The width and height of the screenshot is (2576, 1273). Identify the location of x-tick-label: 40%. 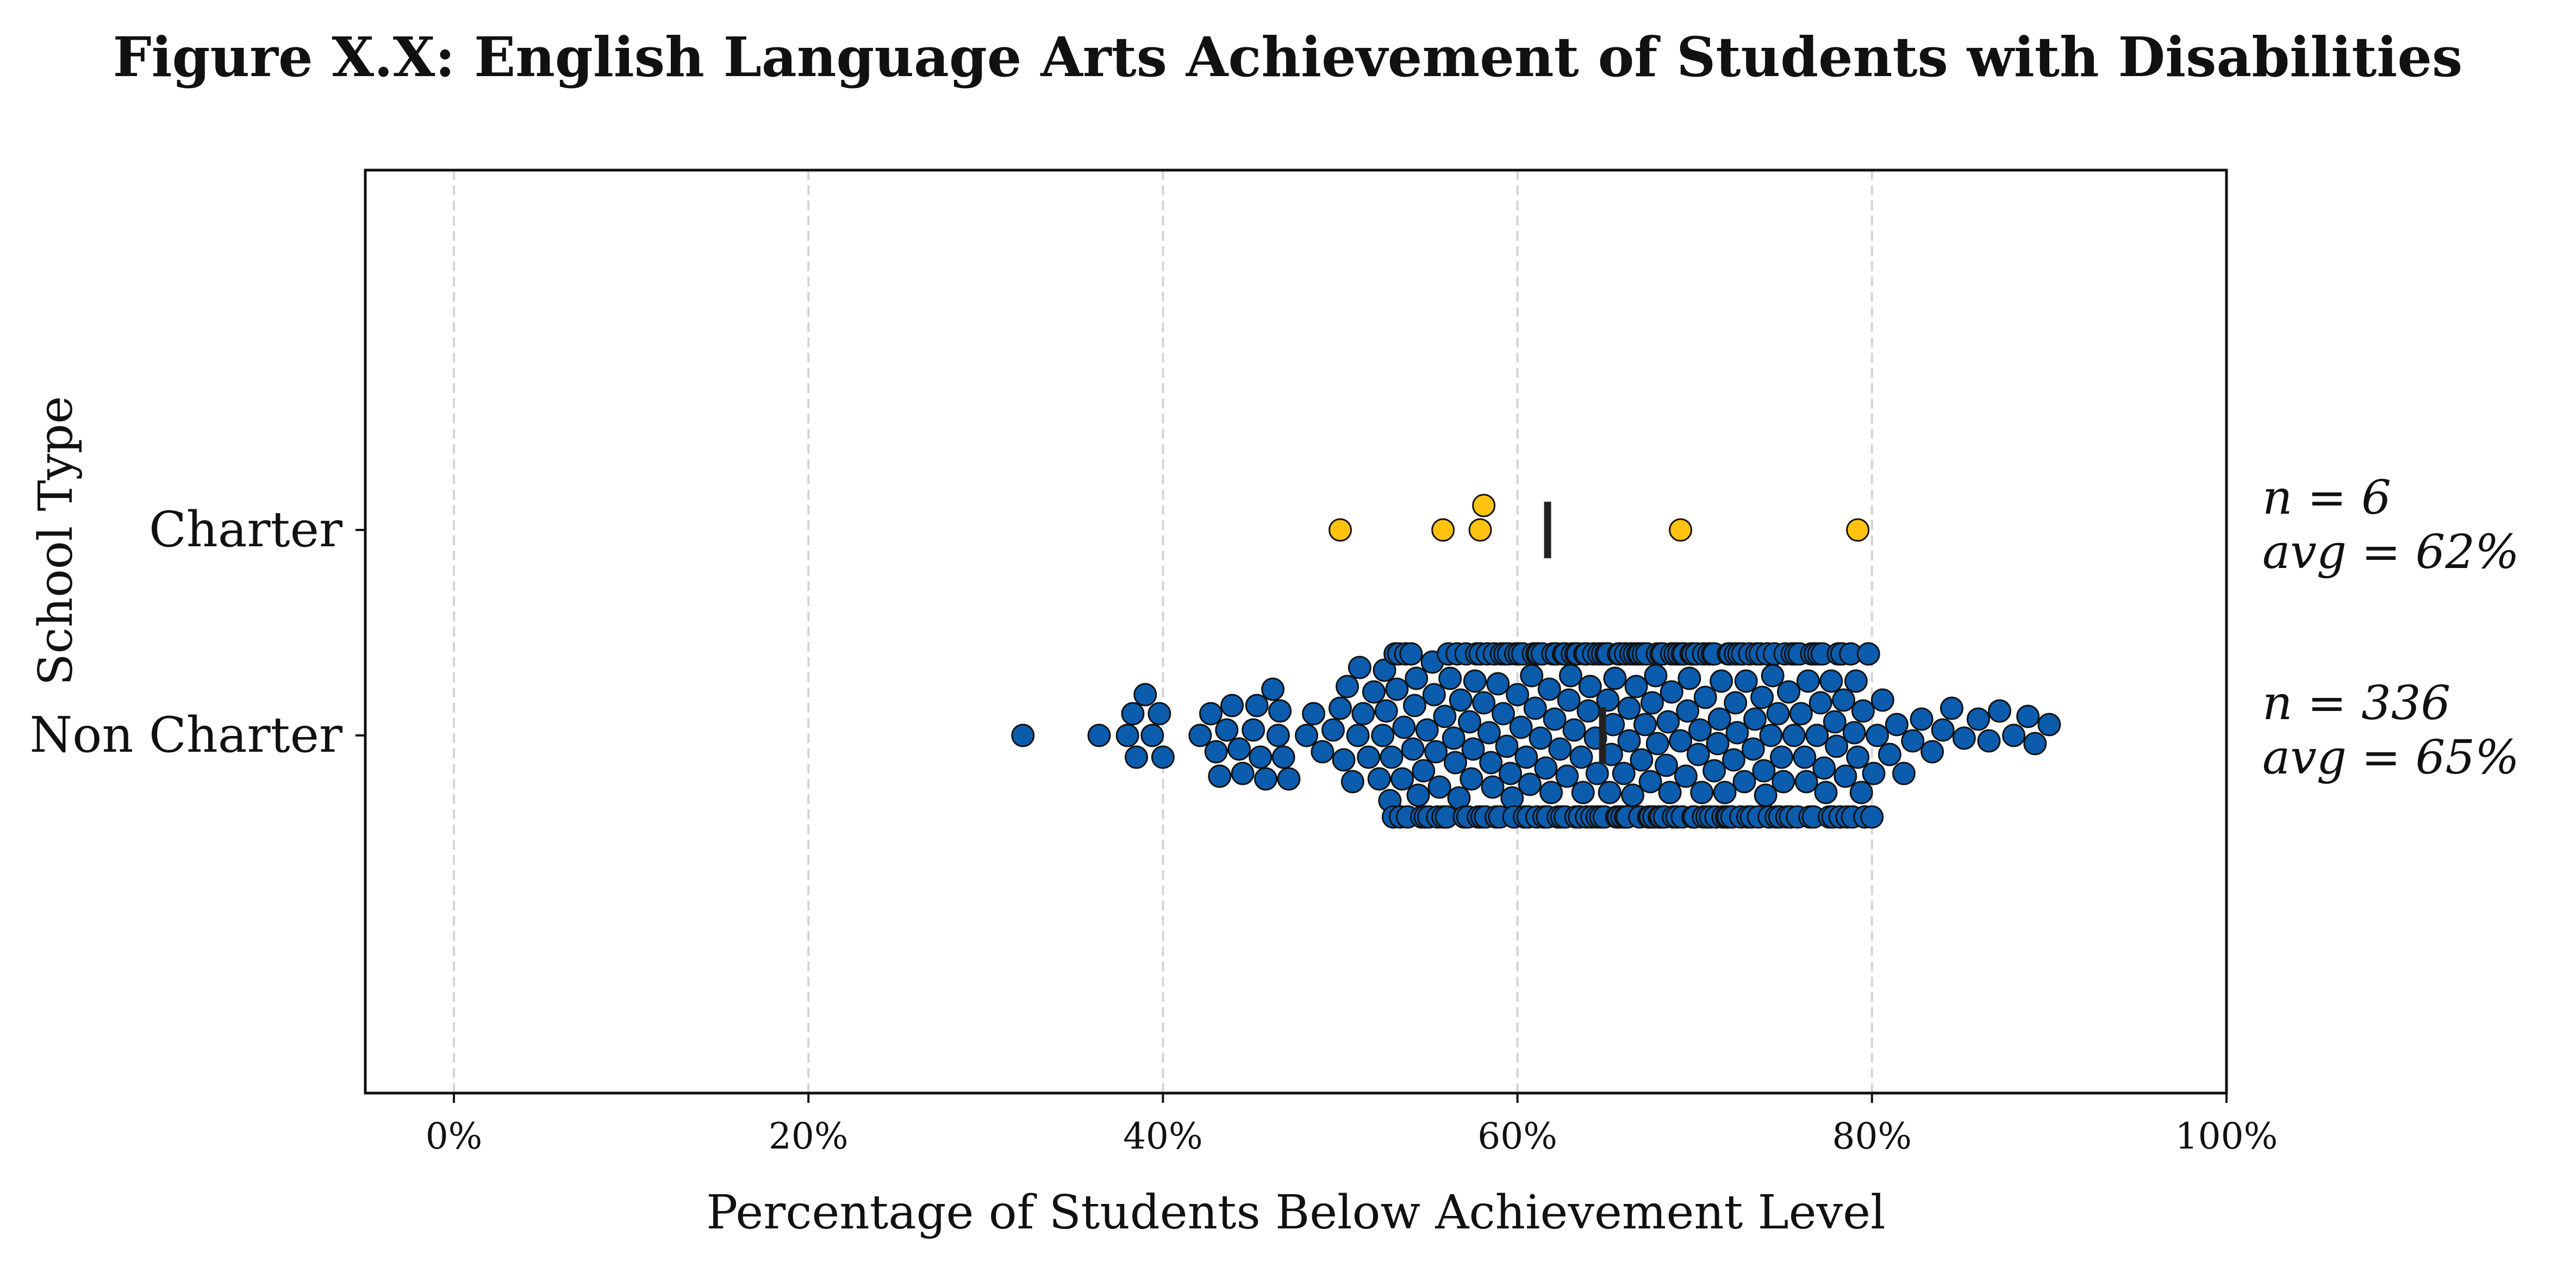
(1163, 1136).